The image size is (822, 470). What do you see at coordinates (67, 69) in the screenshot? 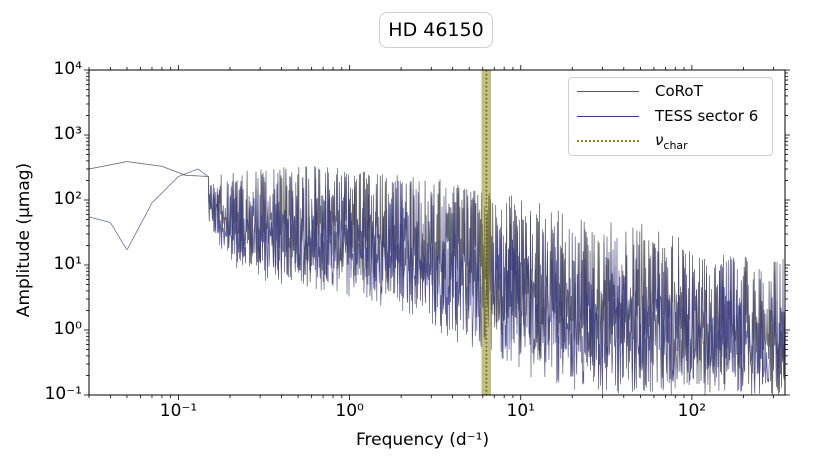
I see `y-tick-label: 10⁴` at bounding box center [67, 69].